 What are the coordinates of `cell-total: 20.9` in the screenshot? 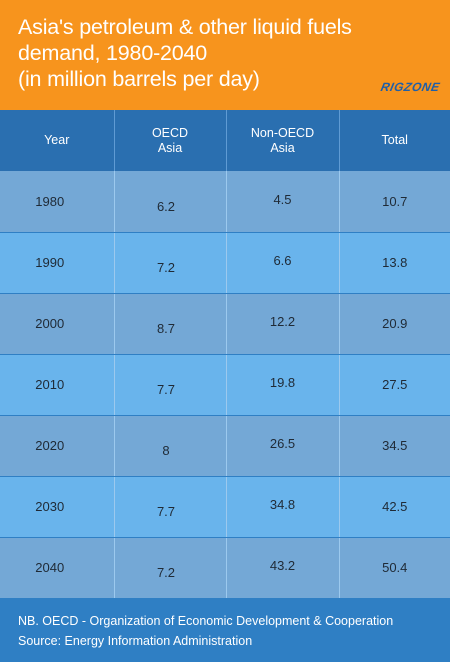 It's located at (394, 324).